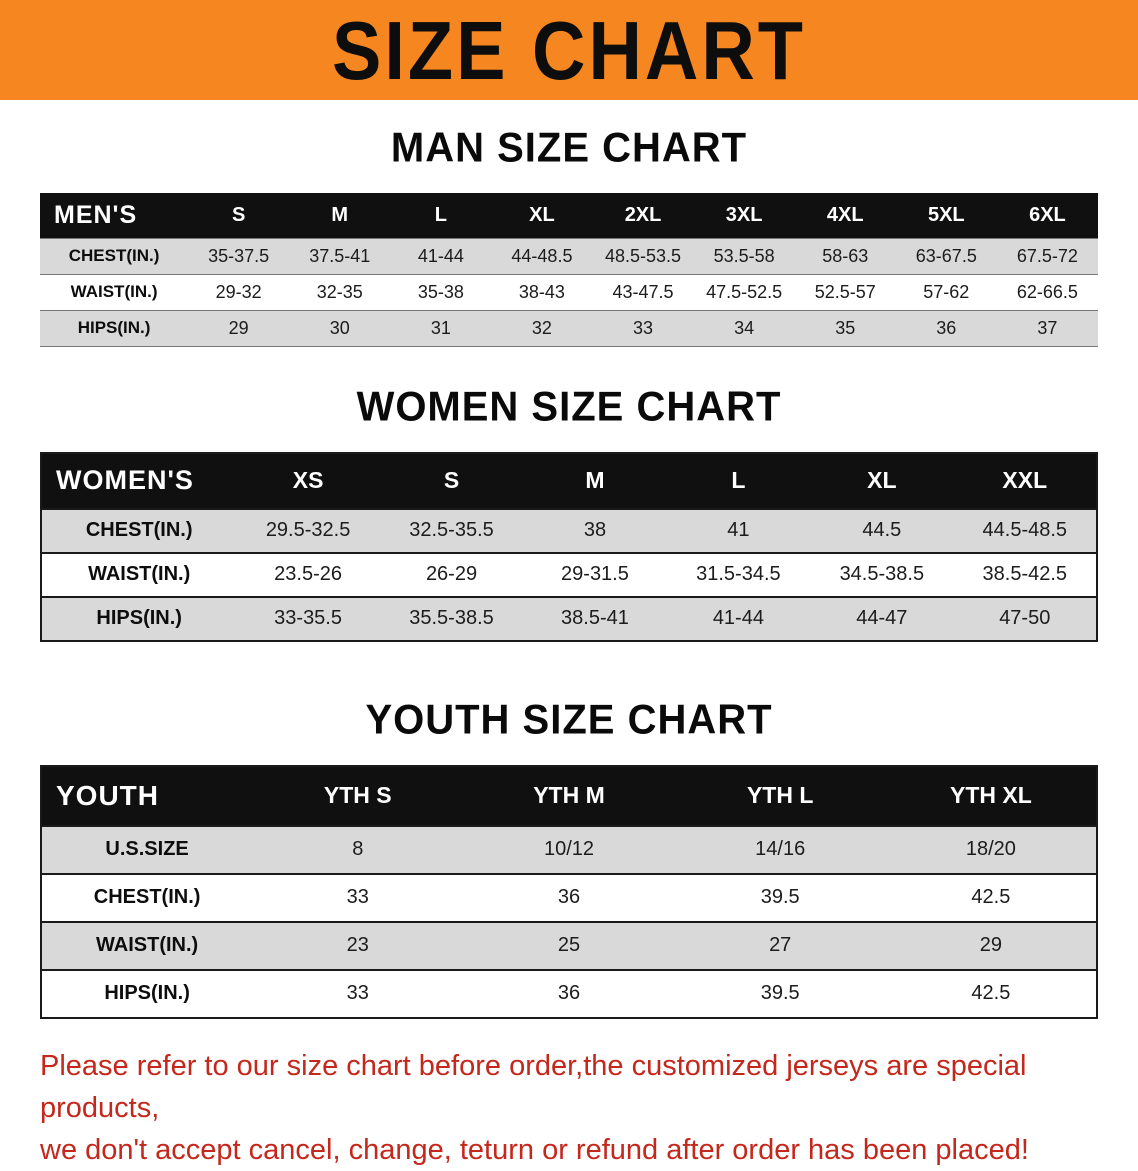 This screenshot has height=1171, width=1138. What do you see at coordinates (139, 574) in the screenshot?
I see `women-row-label: WAIST(IN.)` at bounding box center [139, 574].